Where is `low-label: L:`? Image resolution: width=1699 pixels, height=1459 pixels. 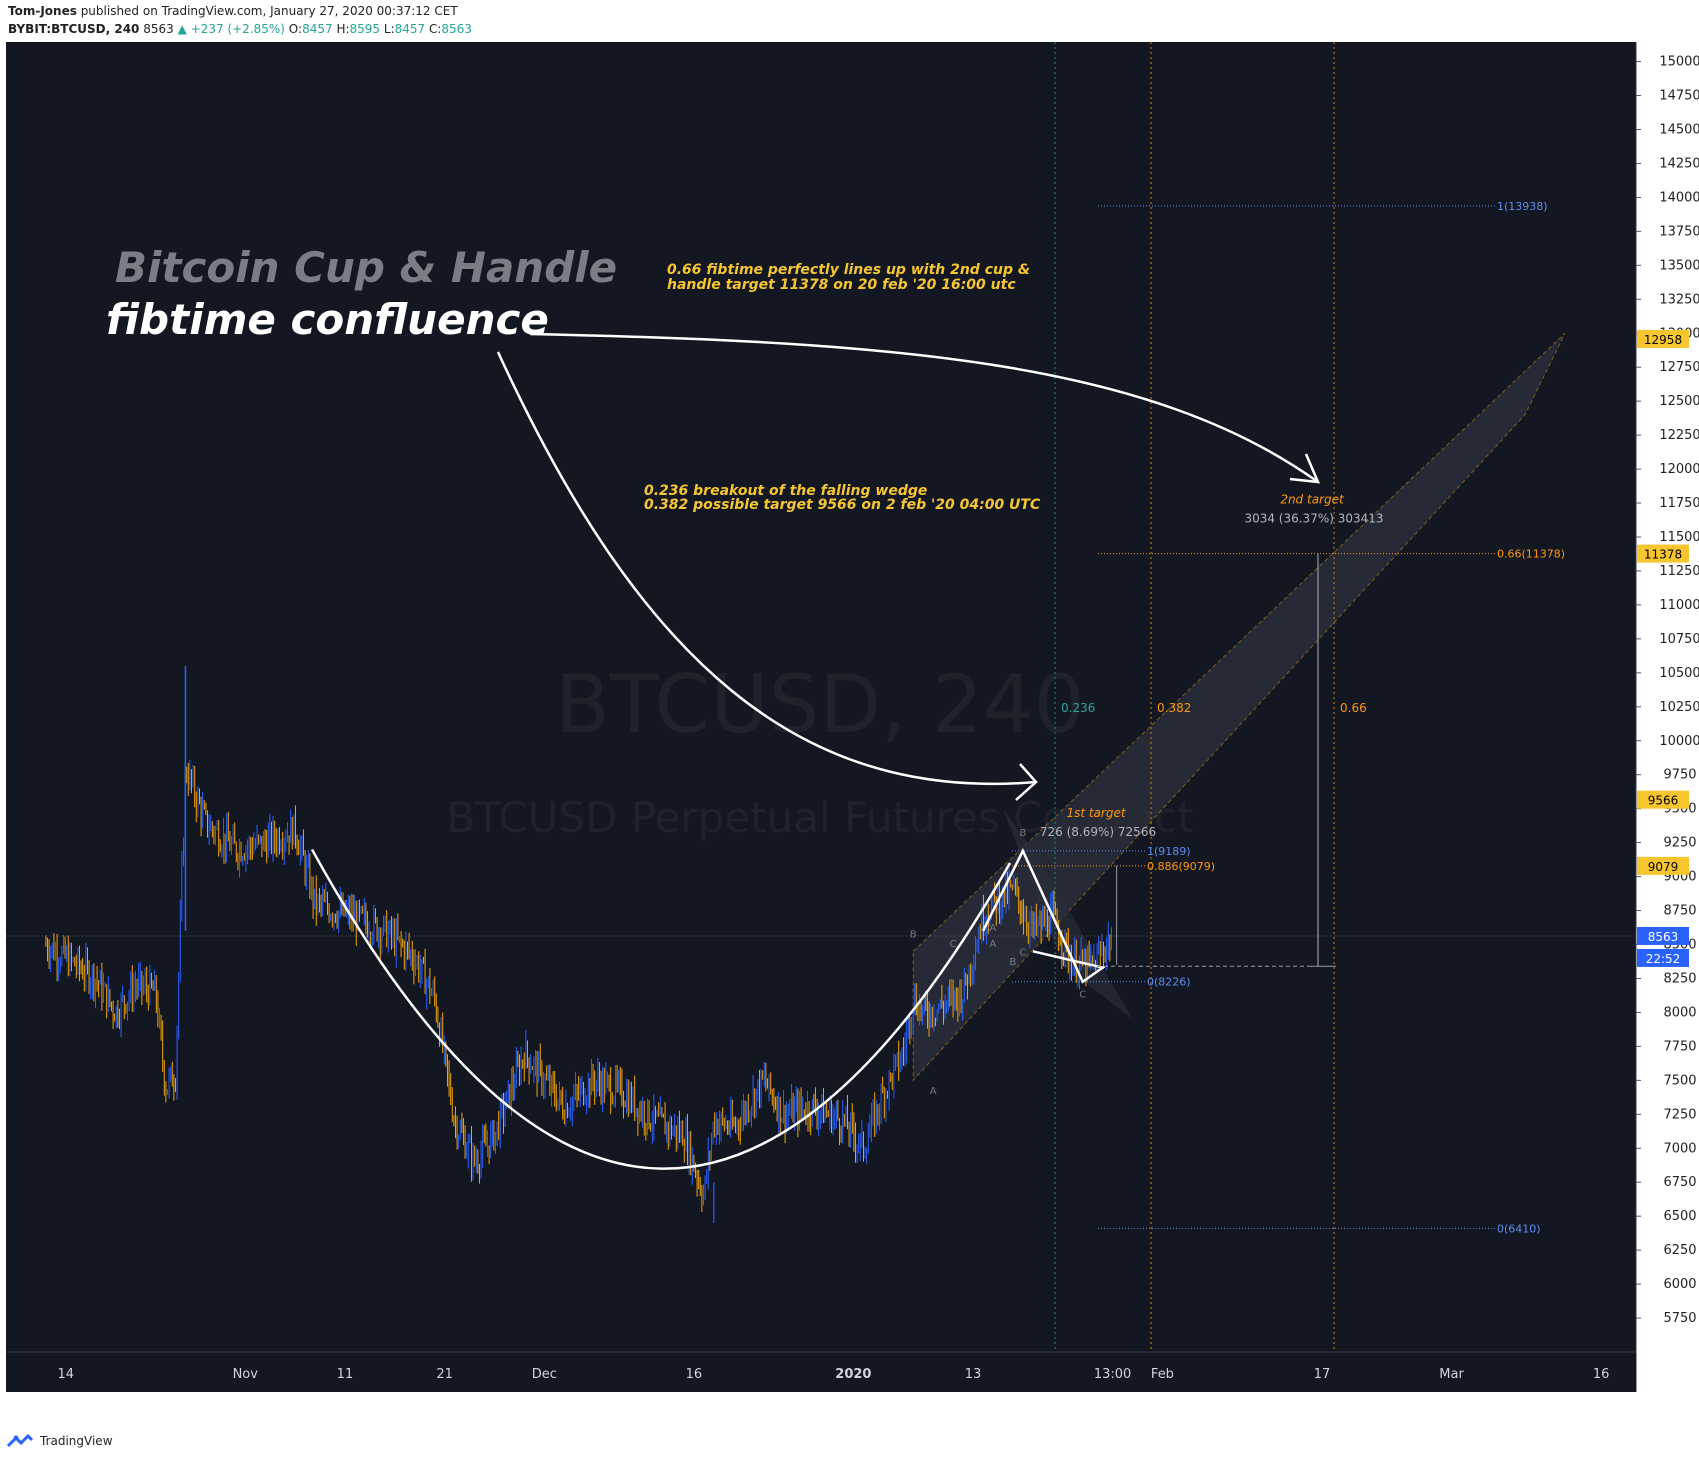
low-label: L: is located at coordinates (389, 29).